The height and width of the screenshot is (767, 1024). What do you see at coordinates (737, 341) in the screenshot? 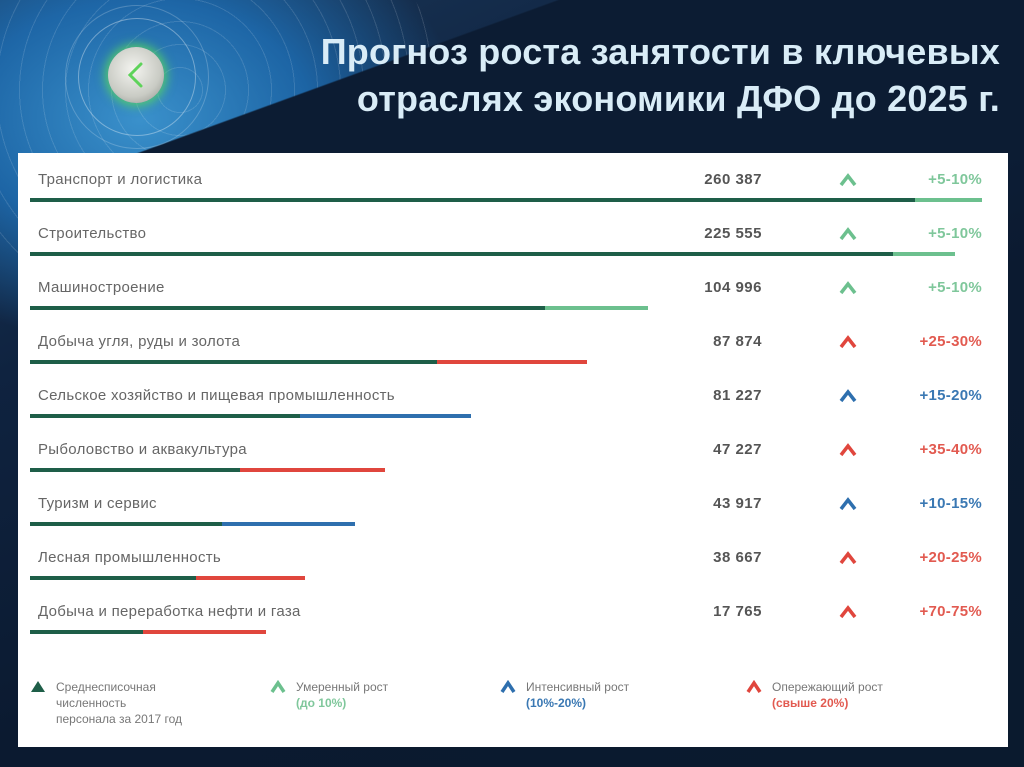
I see `employee-count: 87 874` at bounding box center [737, 341].